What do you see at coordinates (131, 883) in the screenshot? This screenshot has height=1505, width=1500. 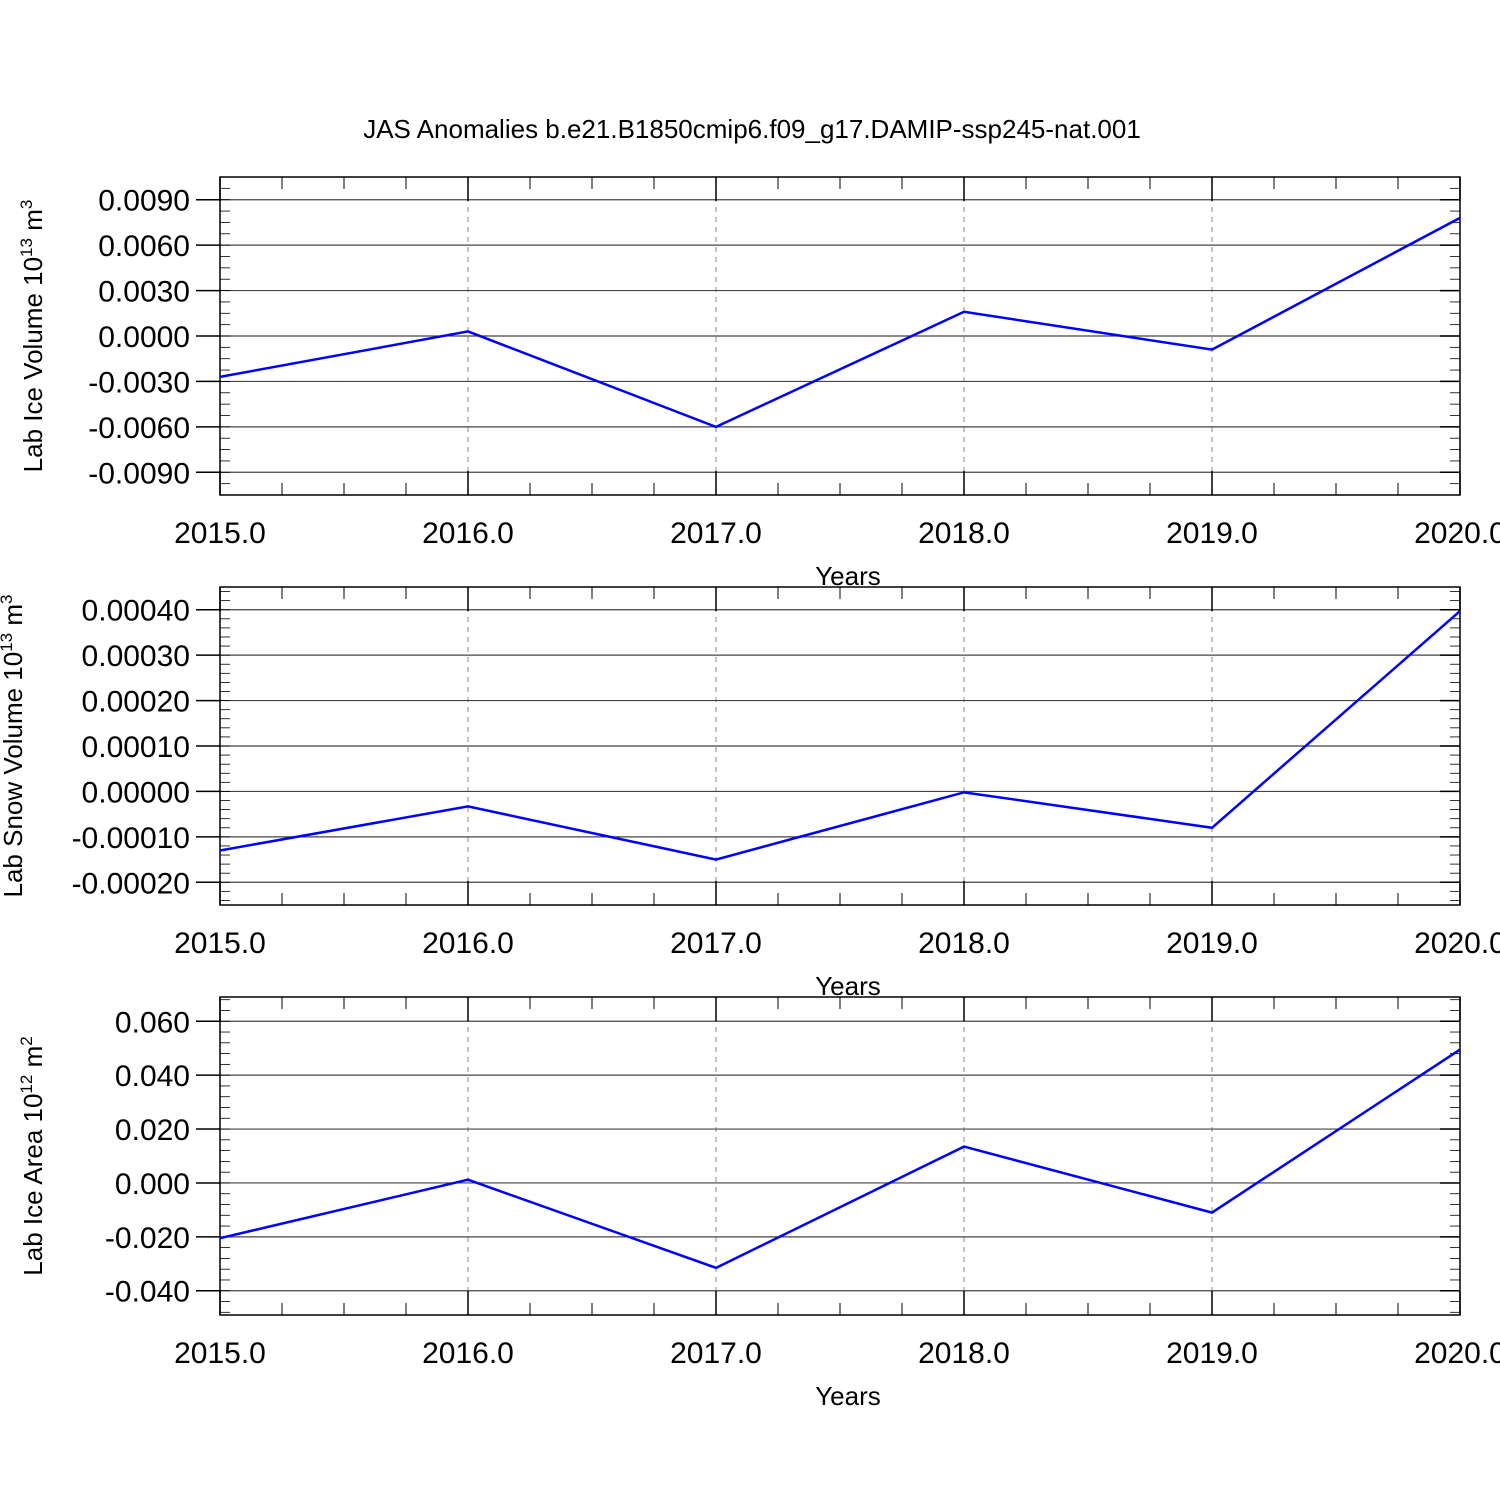 I see `y-tick-label: -0.00020` at bounding box center [131, 883].